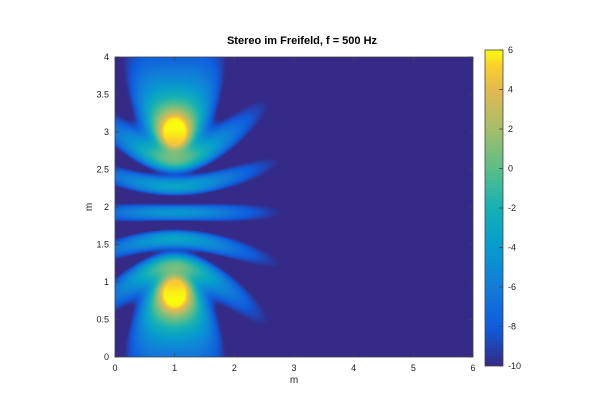 The image size is (605, 403). Describe the element at coordinates (102, 95) in the screenshot. I see `y-tick-label: 3.5` at that location.